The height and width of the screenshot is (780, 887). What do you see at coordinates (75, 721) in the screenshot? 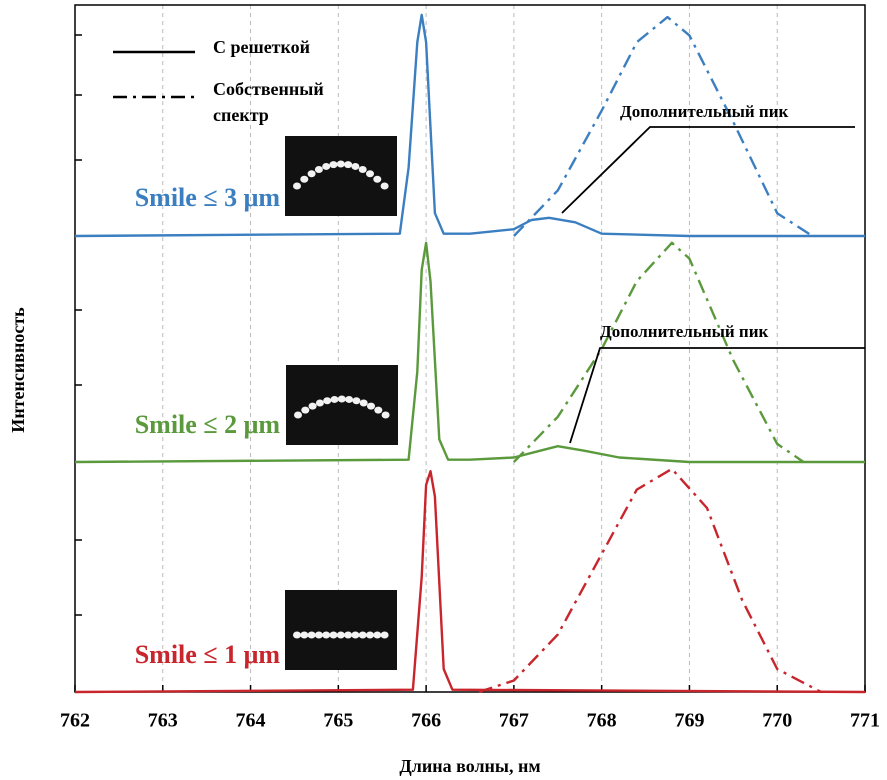
I see `x-tick-label: 762` at bounding box center [75, 721].